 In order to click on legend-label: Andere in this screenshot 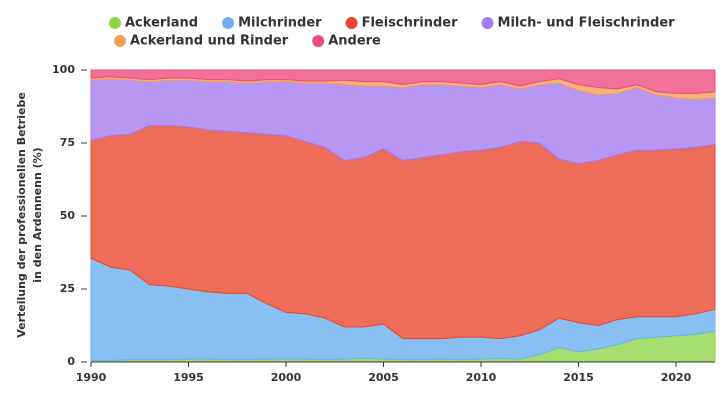, I will do `click(354, 41)`.